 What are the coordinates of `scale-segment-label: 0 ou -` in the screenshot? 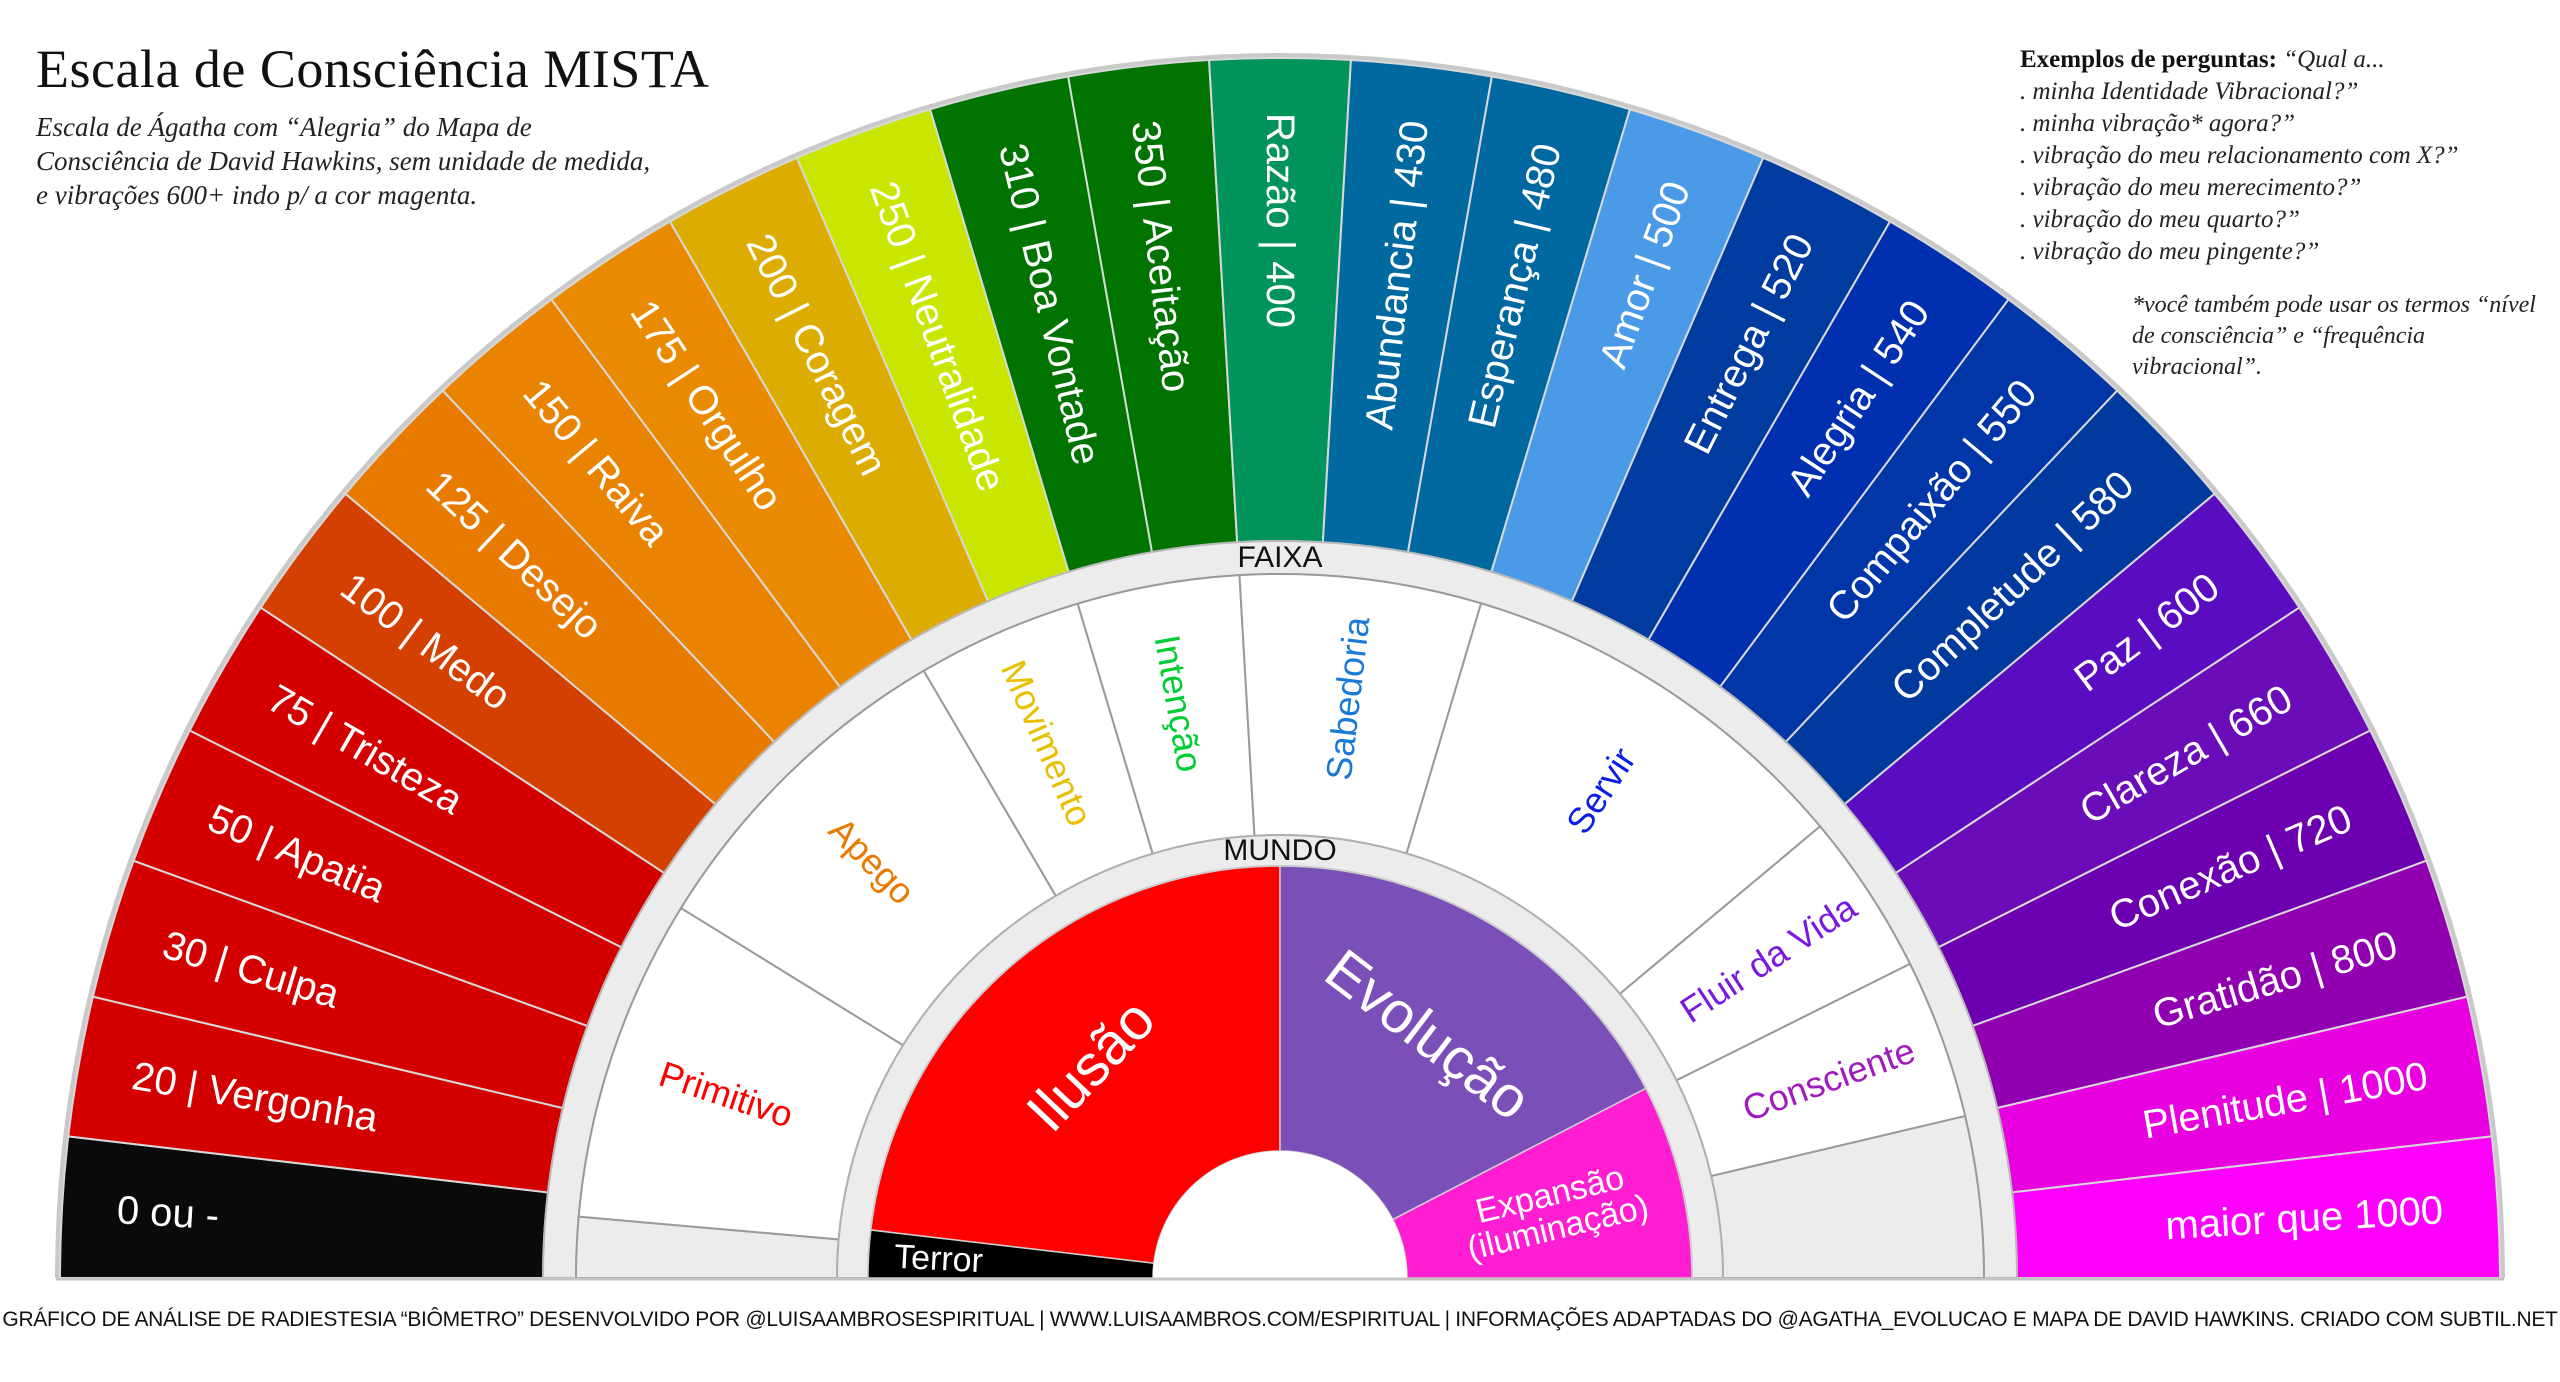 It's located at (168, 1213).